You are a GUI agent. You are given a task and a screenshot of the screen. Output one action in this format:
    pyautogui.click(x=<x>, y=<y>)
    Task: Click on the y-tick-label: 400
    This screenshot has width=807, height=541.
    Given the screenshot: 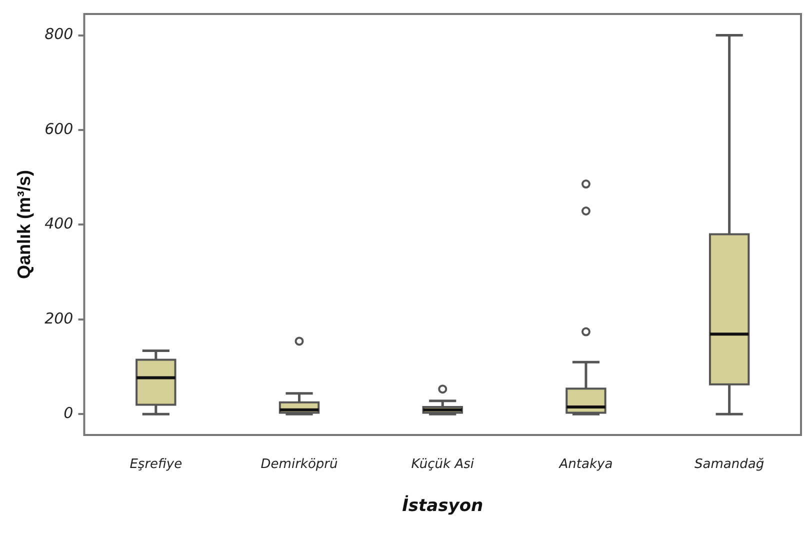 What is the action you would take?
    pyautogui.click(x=59, y=223)
    